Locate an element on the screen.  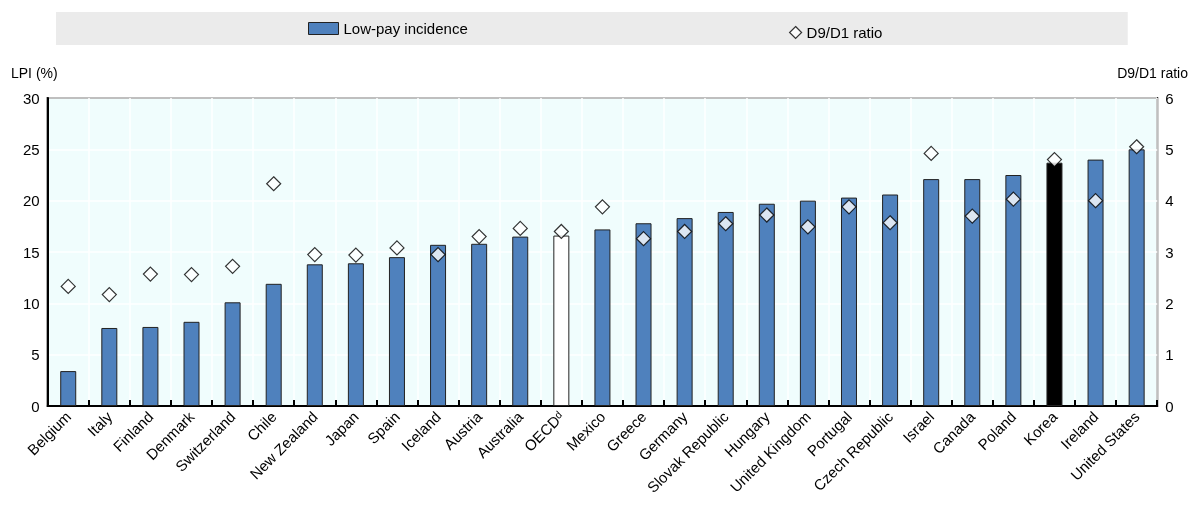
y-tick-label: 10 is located at coordinates (31, 303).